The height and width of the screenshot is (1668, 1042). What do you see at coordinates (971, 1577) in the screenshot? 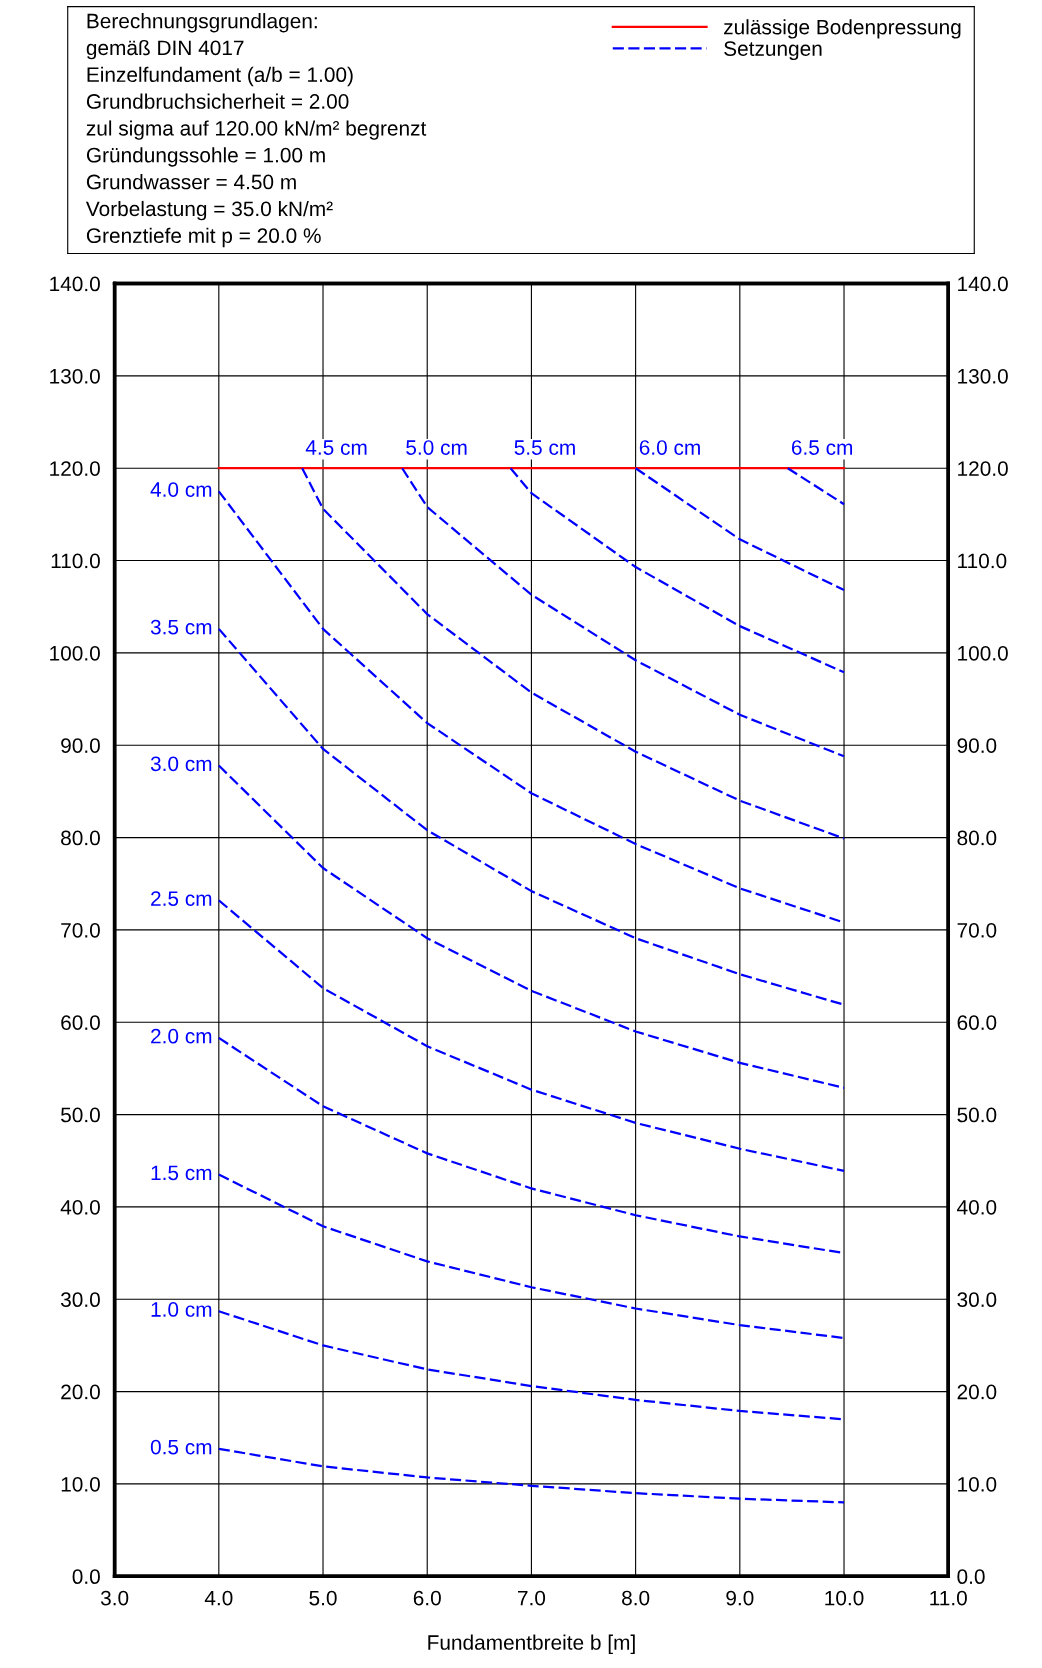
I see `y2-tick-label: 0.0` at bounding box center [971, 1577].